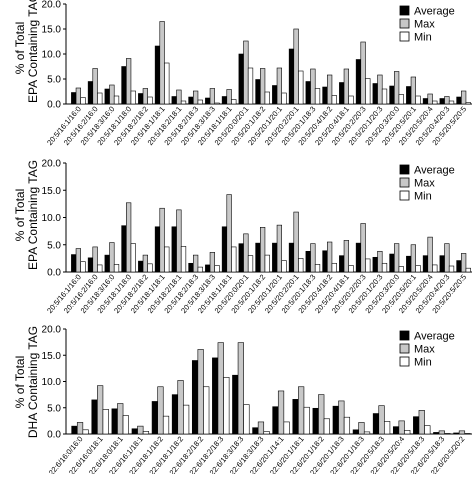  What do you see at coordinates (52, 356) in the screenshot?
I see `y-tick-label: 15.0` at bounding box center [52, 356].